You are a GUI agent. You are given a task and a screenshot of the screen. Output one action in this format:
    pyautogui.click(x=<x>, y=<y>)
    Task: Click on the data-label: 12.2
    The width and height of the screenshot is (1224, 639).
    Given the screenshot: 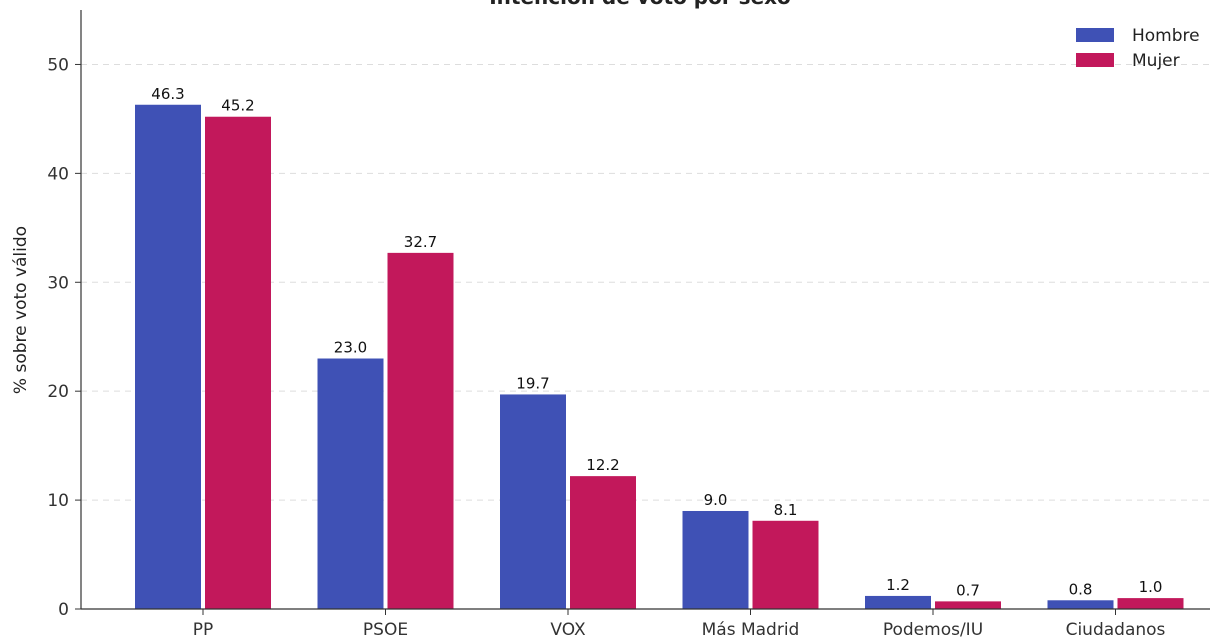 What is the action you would take?
    pyautogui.click(x=602, y=465)
    